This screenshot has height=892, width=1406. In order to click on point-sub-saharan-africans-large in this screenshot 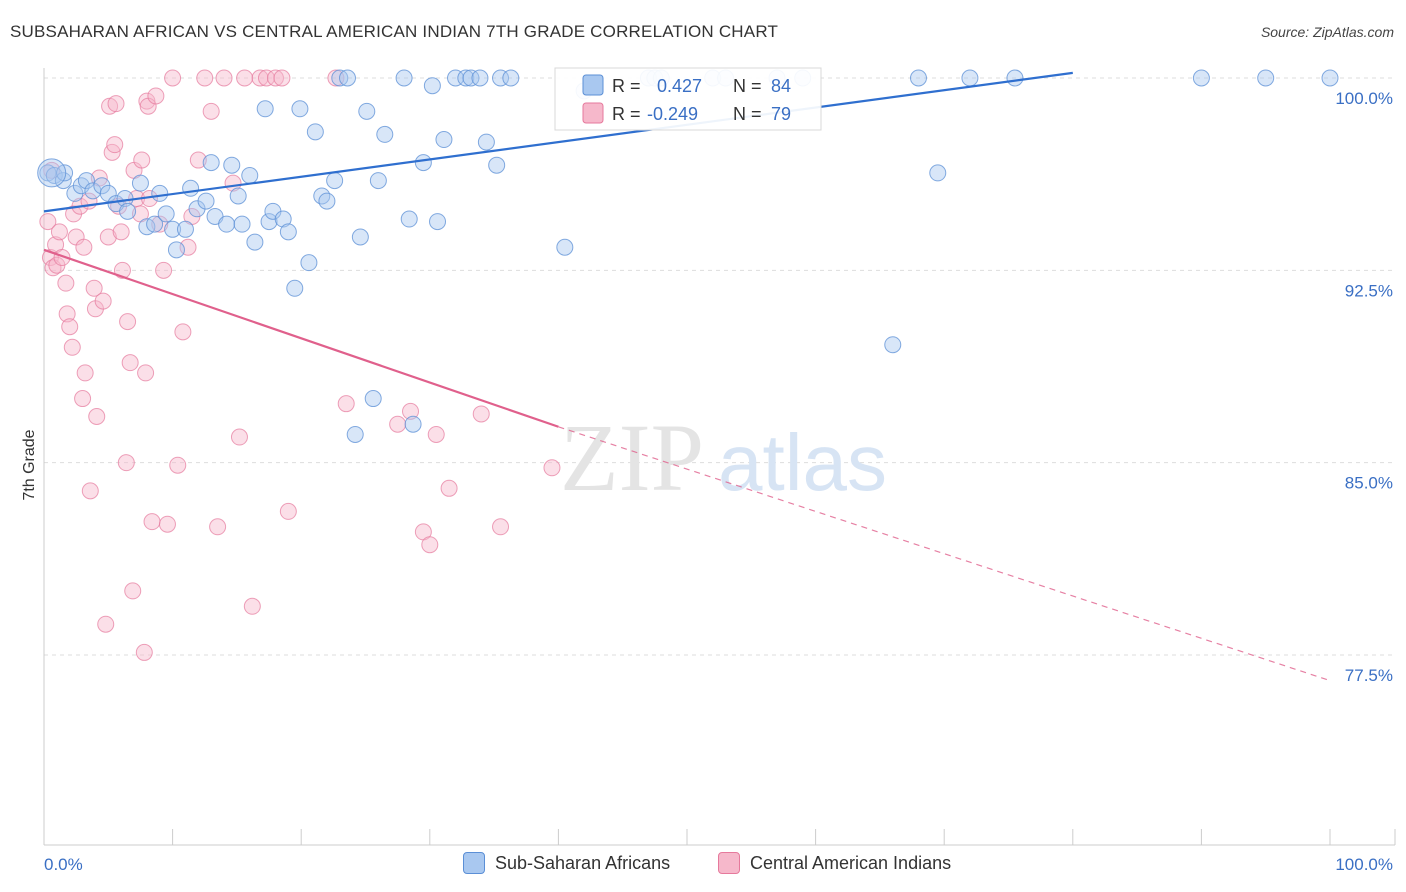, I will do `click(52, 173)`.